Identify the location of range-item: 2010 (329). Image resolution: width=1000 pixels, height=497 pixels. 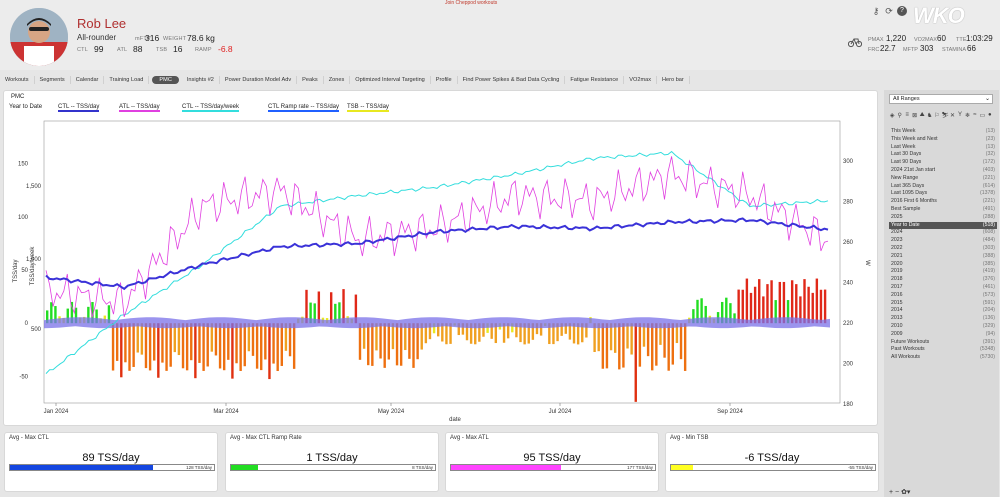
(943, 327).